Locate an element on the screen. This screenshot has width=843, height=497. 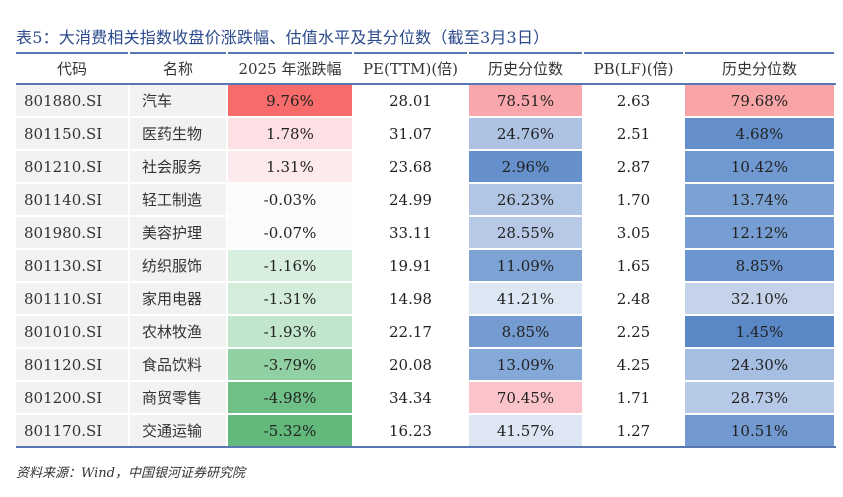
table-row: 801210.SI 社会服务 1.31% 23.68 2.96% 2.87 10.42% is located at coordinates (426, 167).